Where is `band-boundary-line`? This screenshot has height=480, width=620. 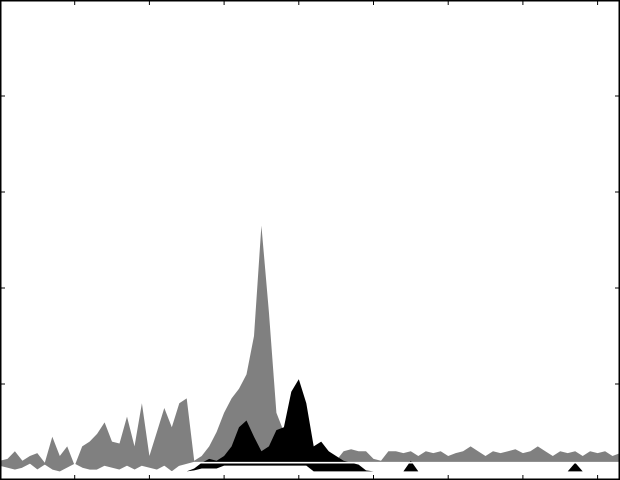
band-boundary-line is located at coordinates (310, 467).